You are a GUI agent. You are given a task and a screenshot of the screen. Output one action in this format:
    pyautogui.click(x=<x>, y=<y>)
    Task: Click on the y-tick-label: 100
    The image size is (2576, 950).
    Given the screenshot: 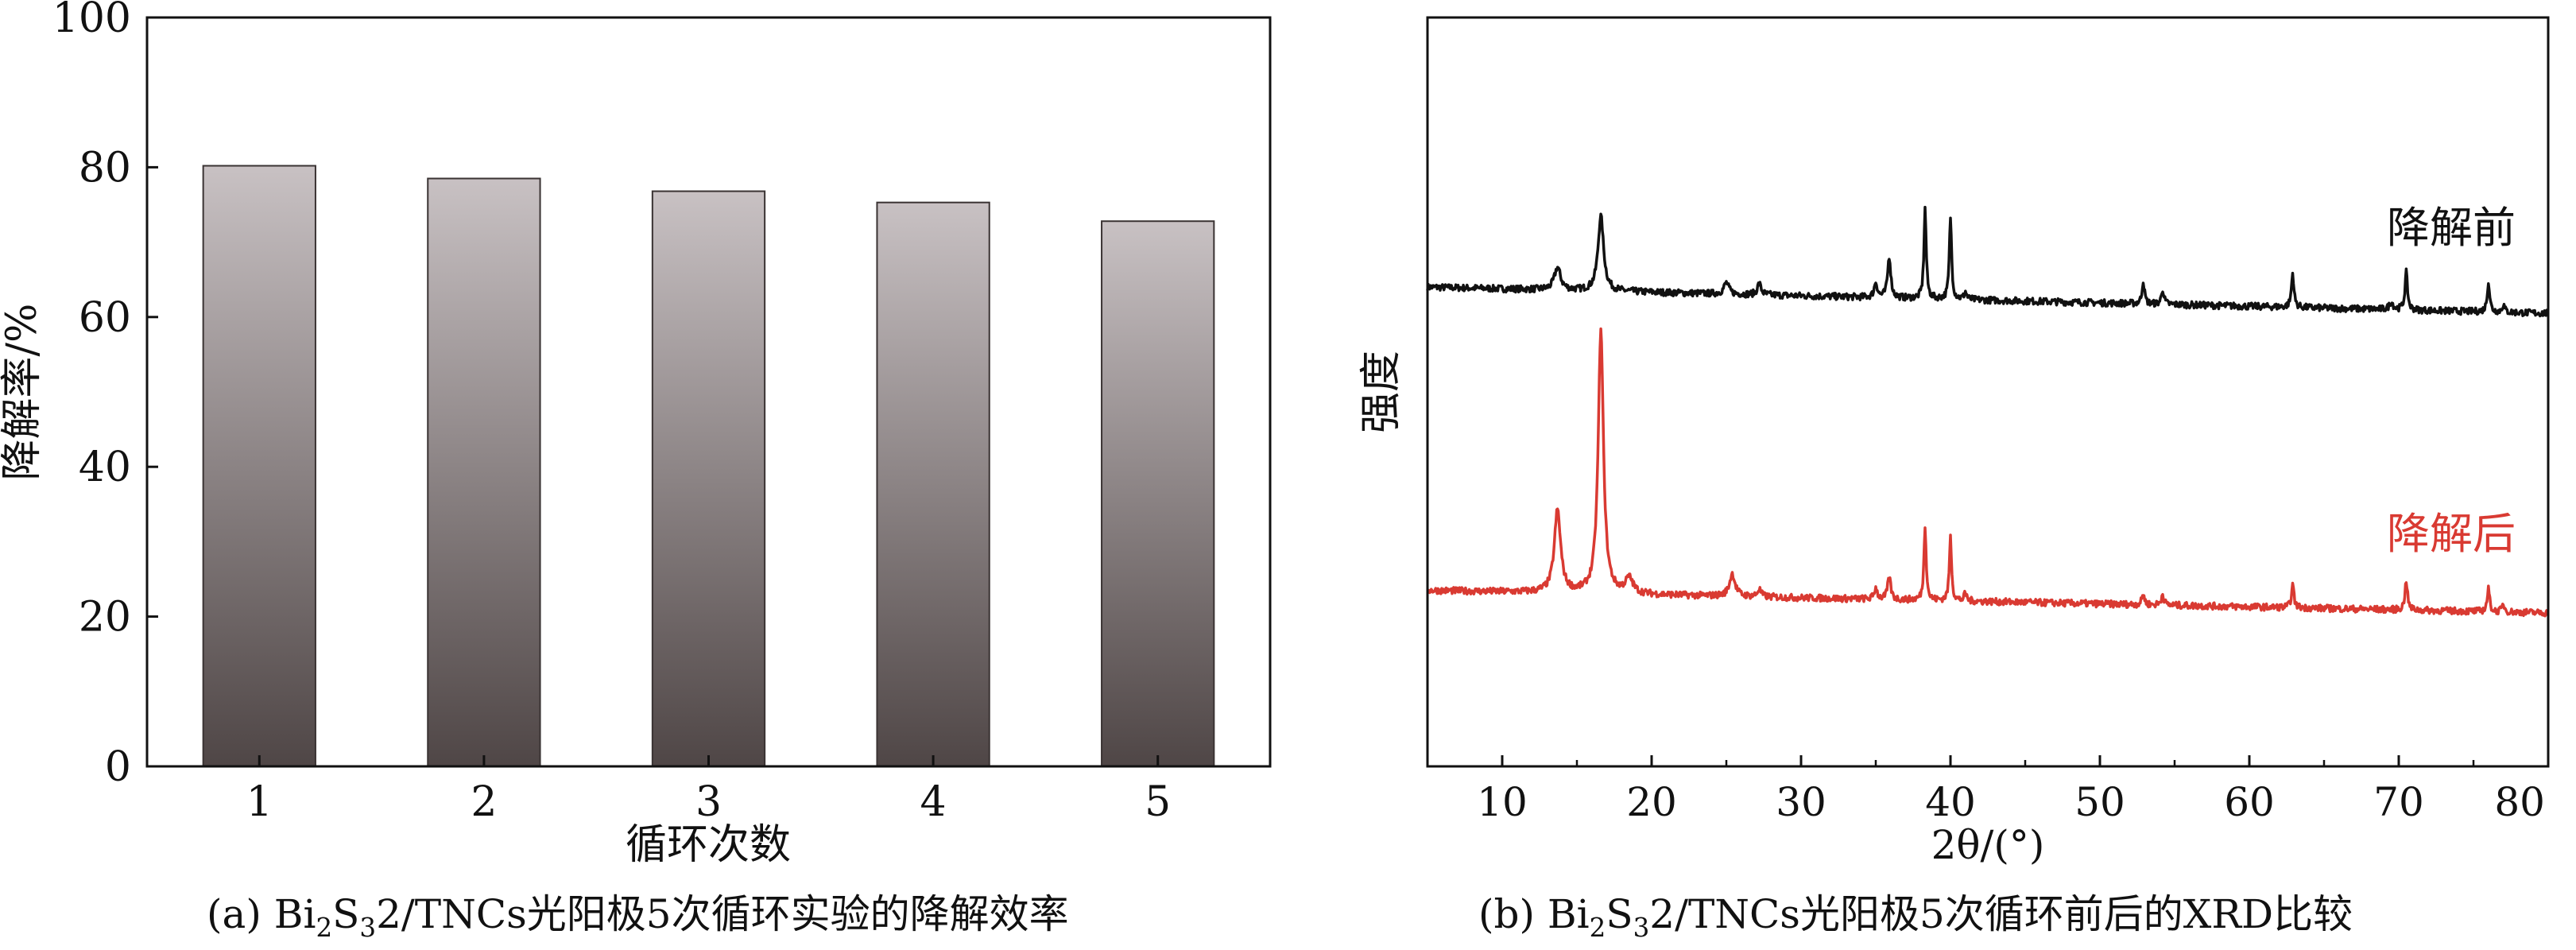 What is the action you would take?
    pyautogui.click(x=91, y=21)
    